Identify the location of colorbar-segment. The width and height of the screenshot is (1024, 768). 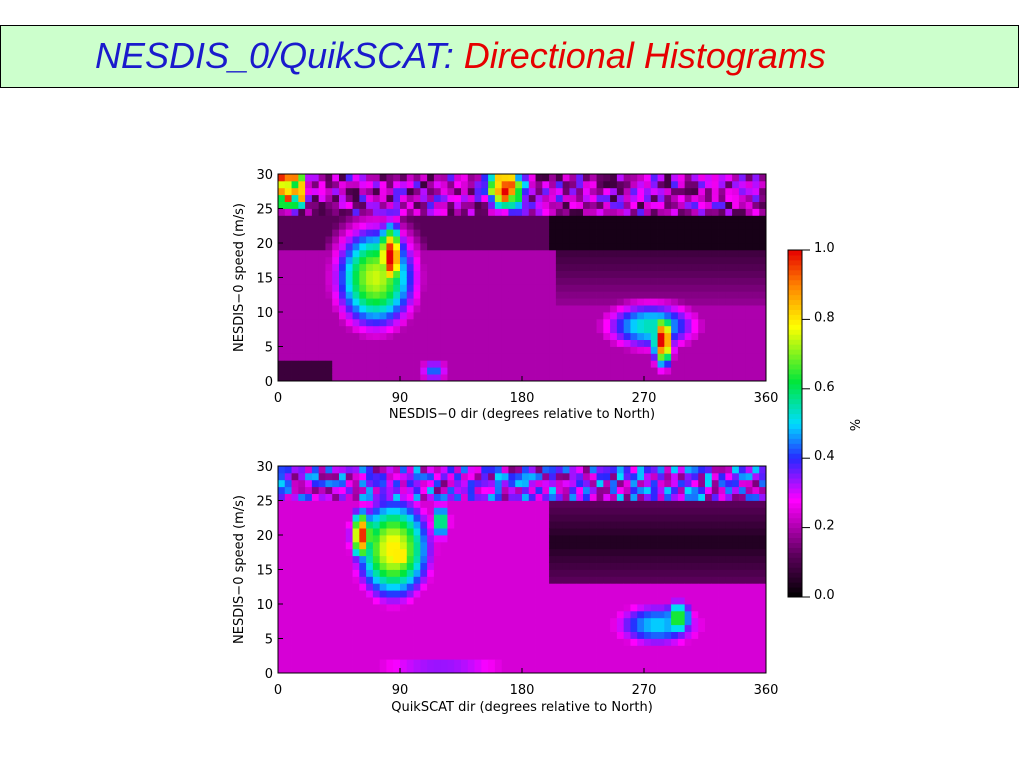
(795, 461).